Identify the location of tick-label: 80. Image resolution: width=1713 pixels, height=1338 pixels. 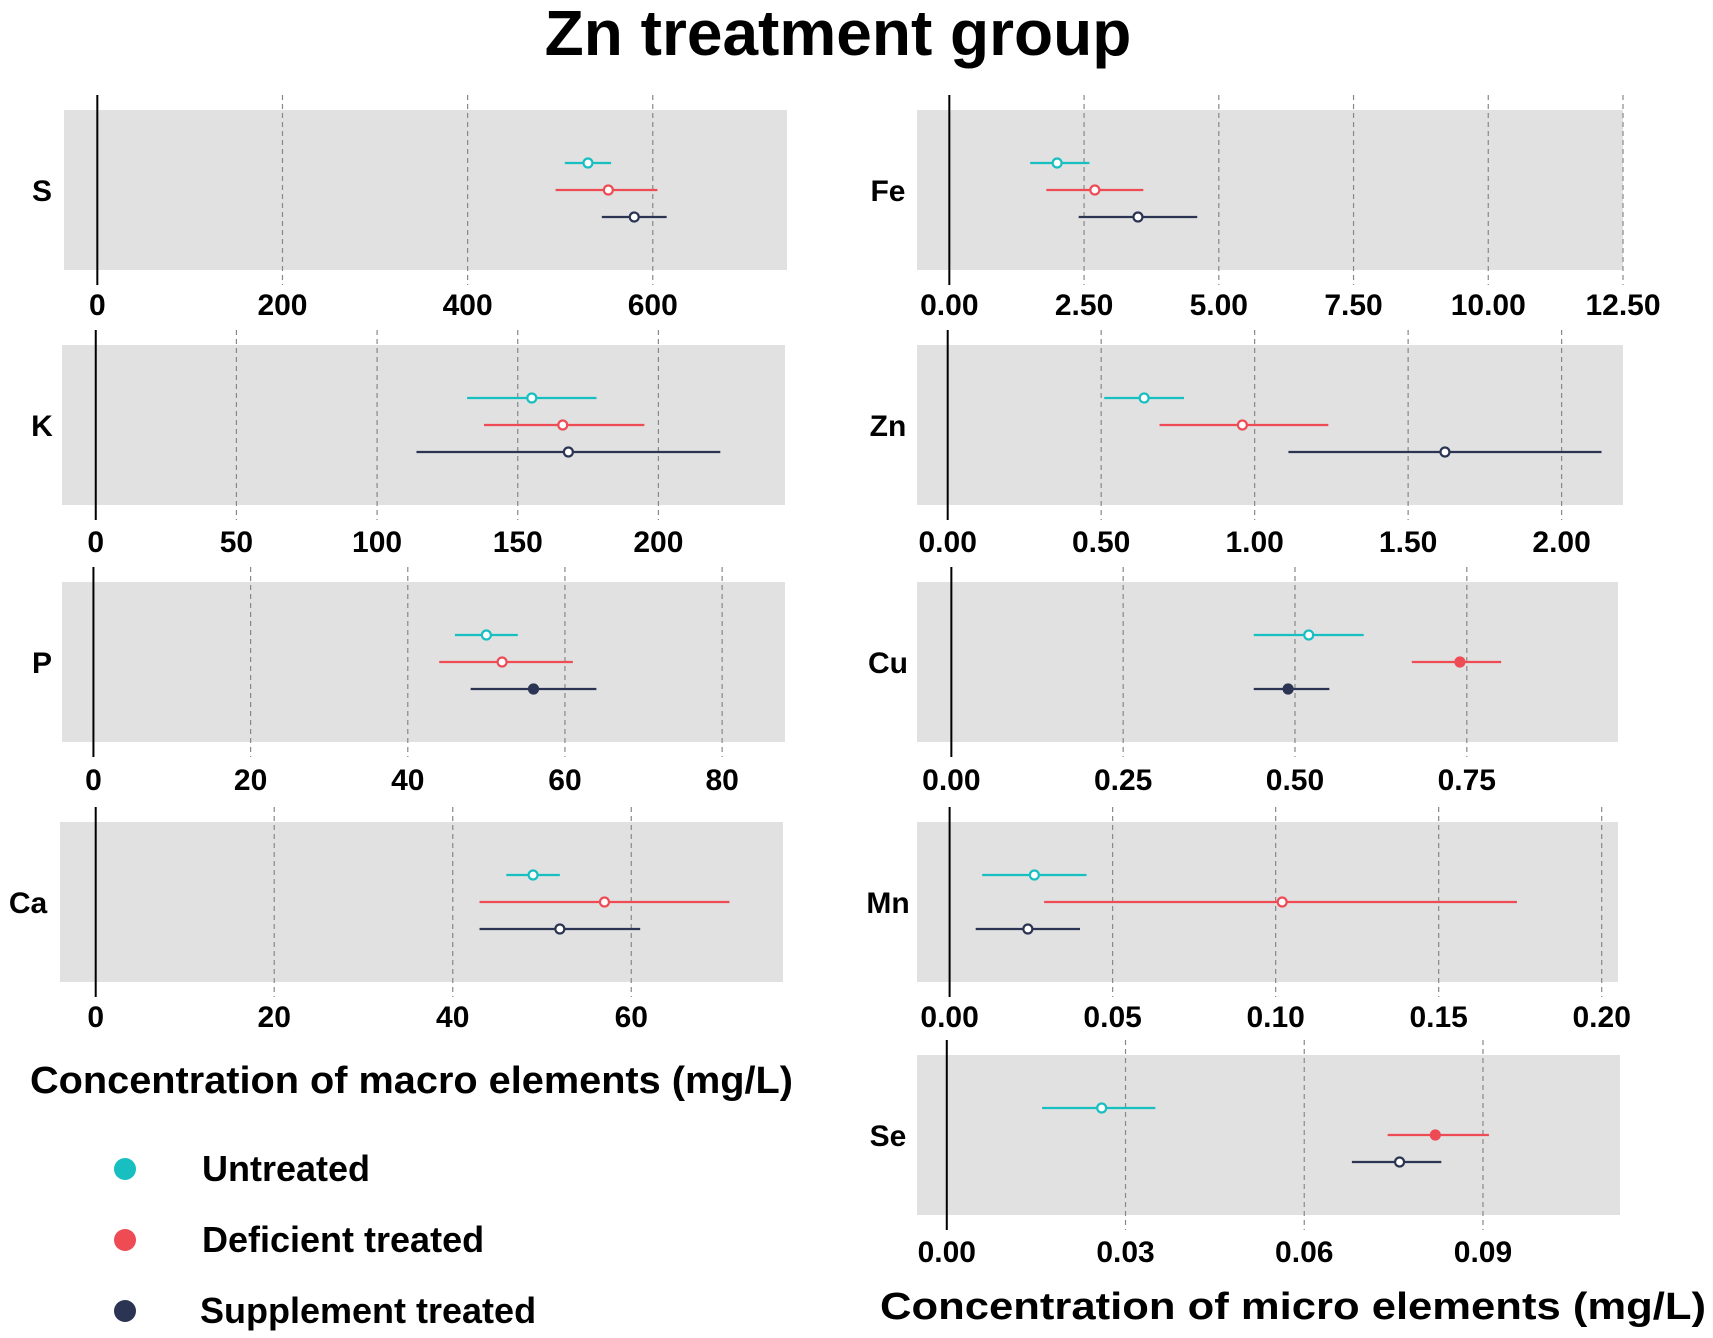
(721, 780).